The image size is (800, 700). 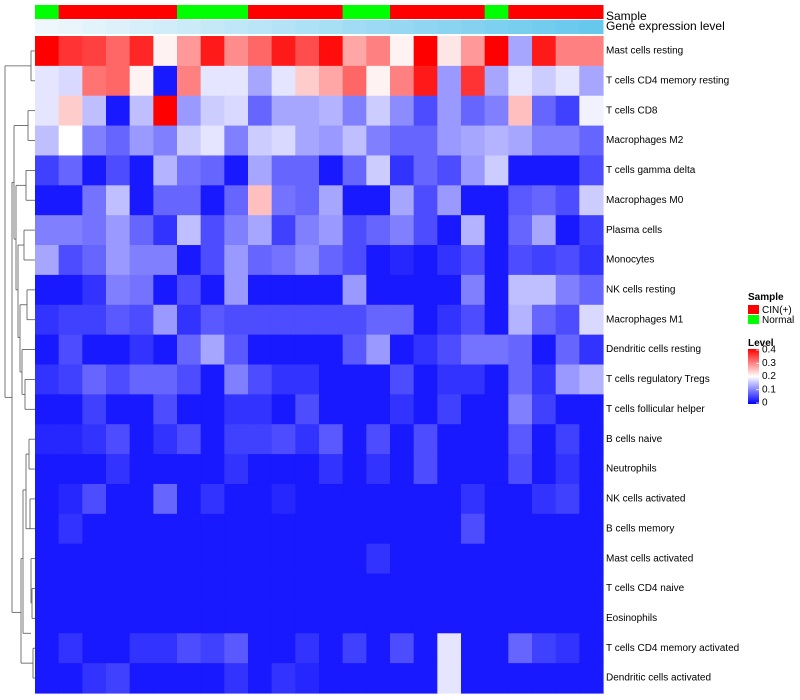 What do you see at coordinates (649, 558) in the screenshot?
I see `row-label: Mast cells activated` at bounding box center [649, 558].